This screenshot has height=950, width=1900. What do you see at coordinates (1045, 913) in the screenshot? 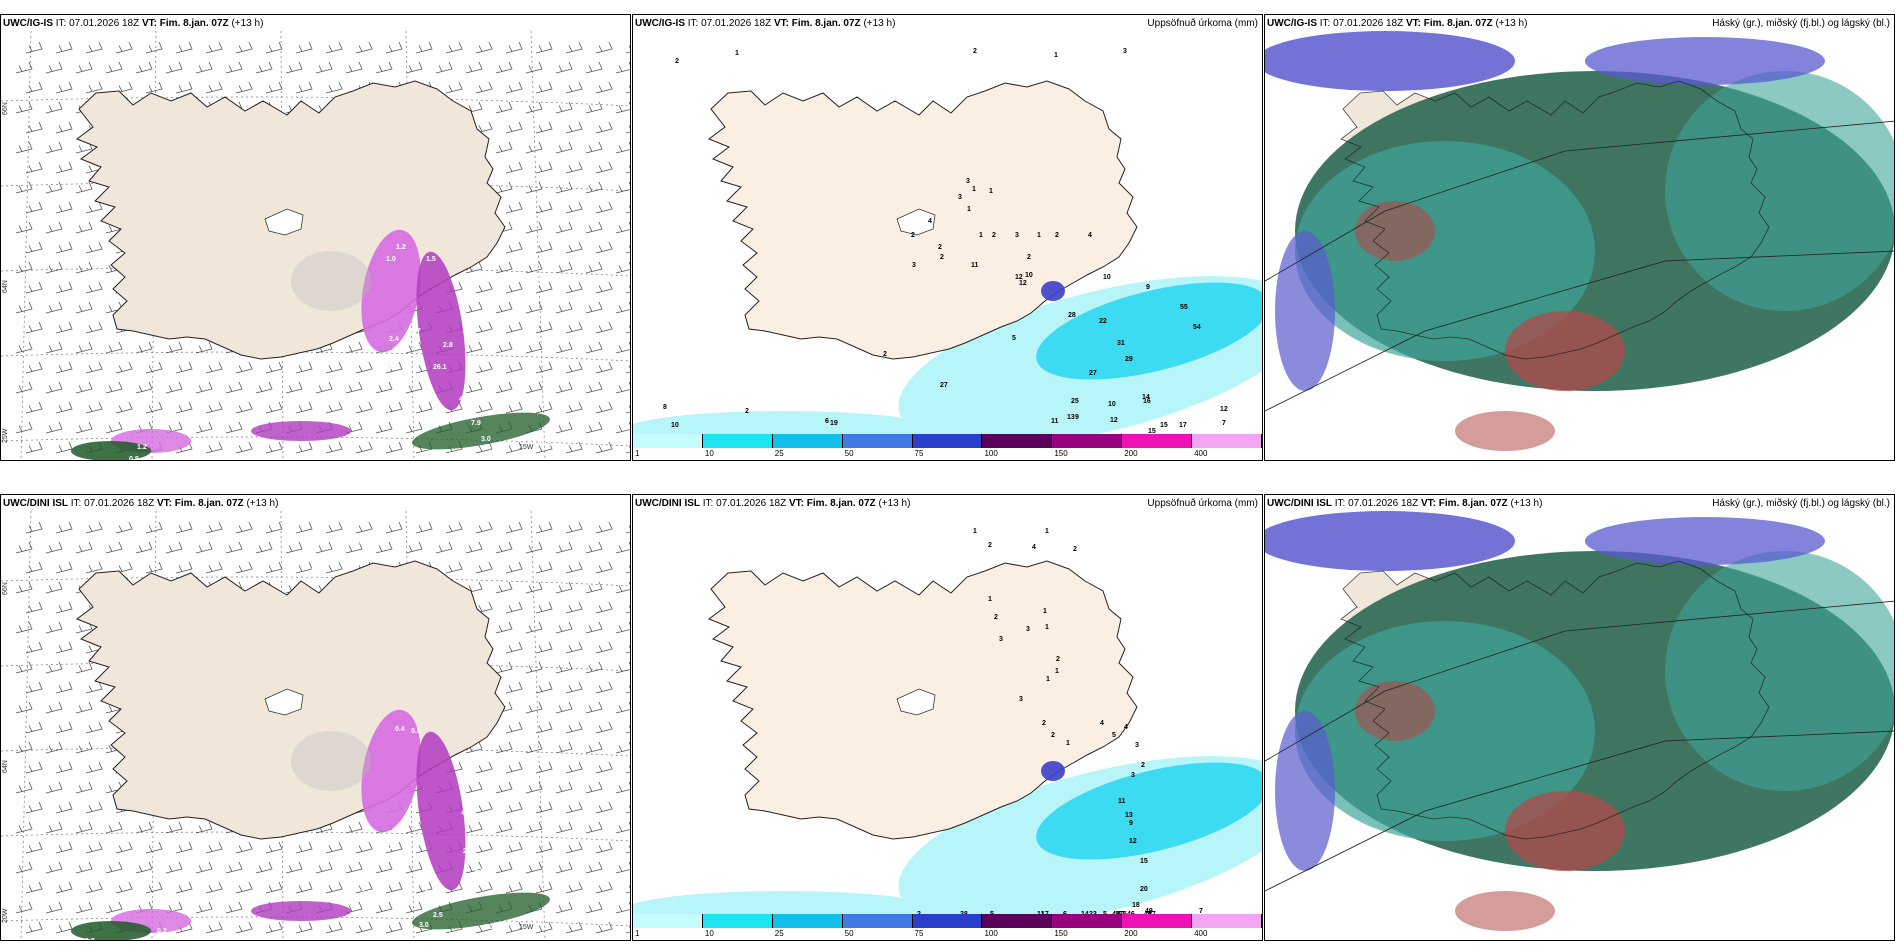
I see `precip-value-label: 17` at bounding box center [1045, 913].